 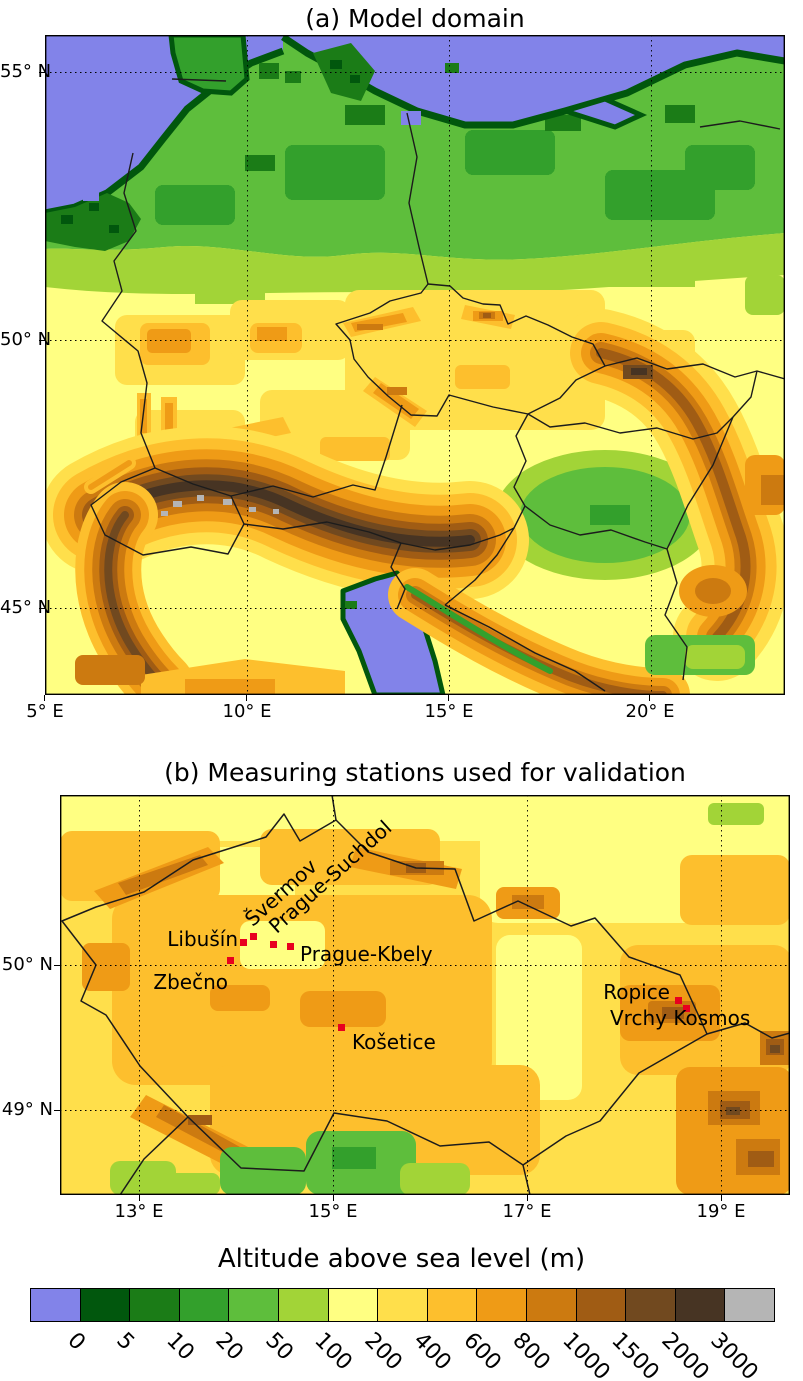 What do you see at coordinates (393, 634) in the screenshot?
I see `adriatic-sea` at bounding box center [393, 634].